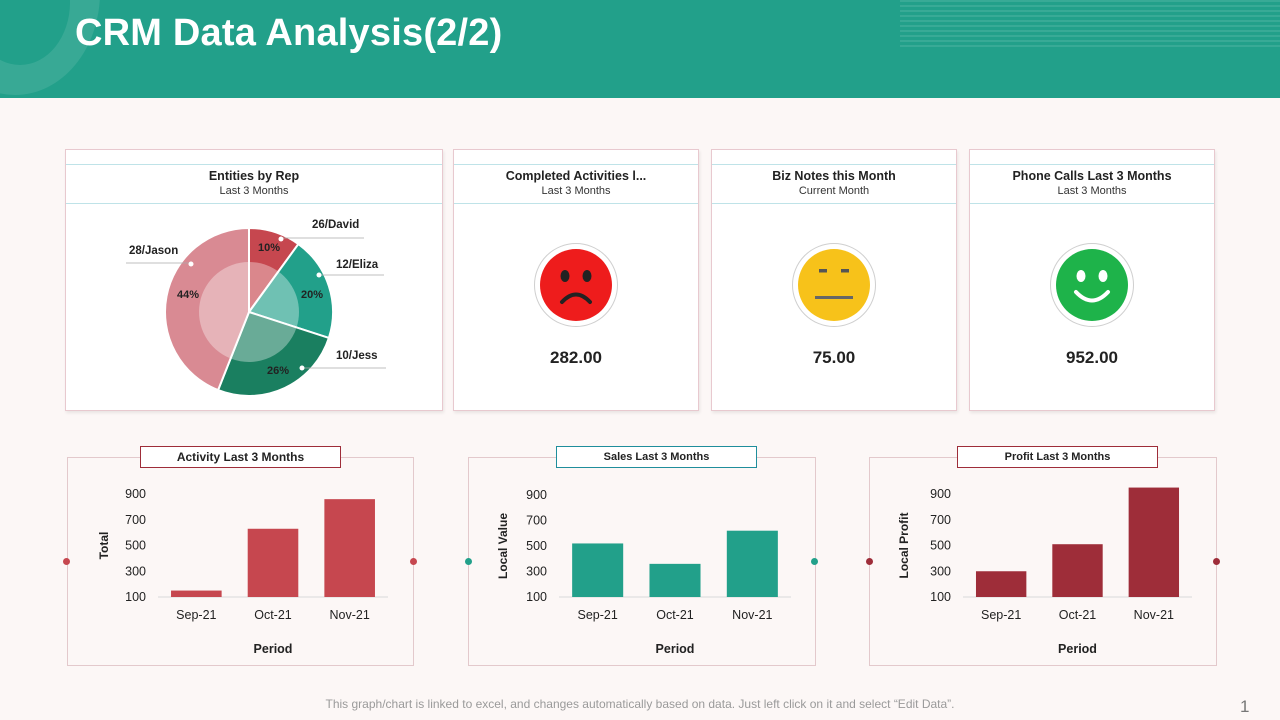  Describe the element at coordinates (104, 546) in the screenshot. I see `y-axis-label: Total` at that location.